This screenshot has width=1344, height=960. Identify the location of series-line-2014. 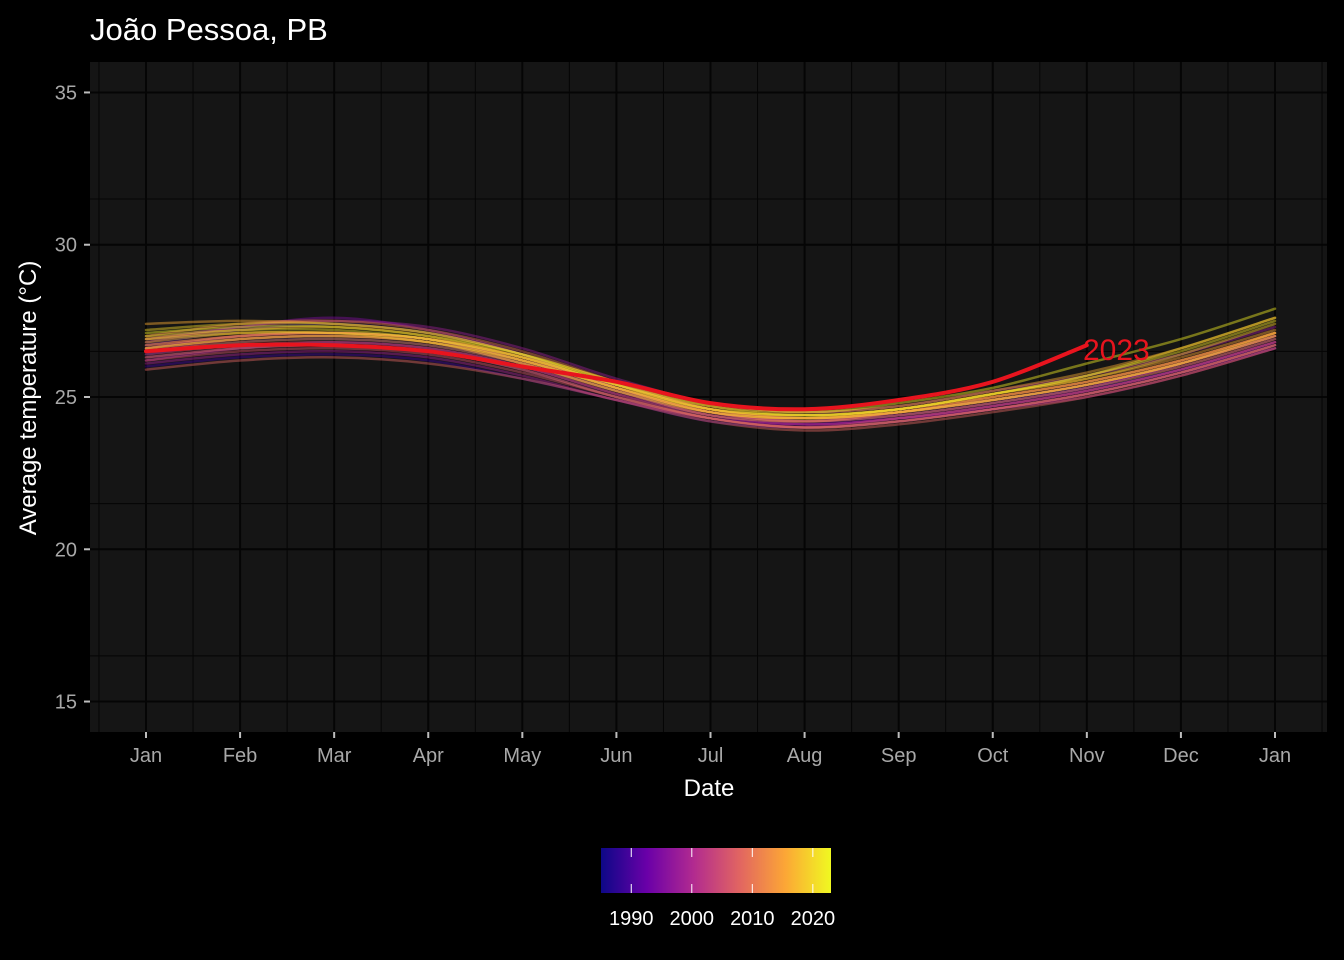
(710, 375).